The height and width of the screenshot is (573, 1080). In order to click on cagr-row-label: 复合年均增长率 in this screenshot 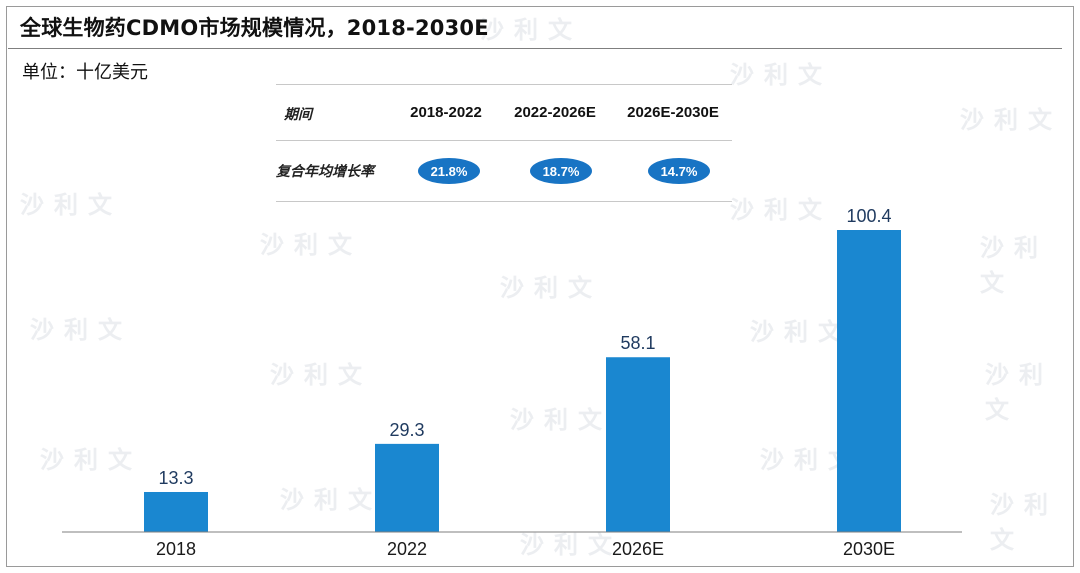, I will do `click(325, 172)`.